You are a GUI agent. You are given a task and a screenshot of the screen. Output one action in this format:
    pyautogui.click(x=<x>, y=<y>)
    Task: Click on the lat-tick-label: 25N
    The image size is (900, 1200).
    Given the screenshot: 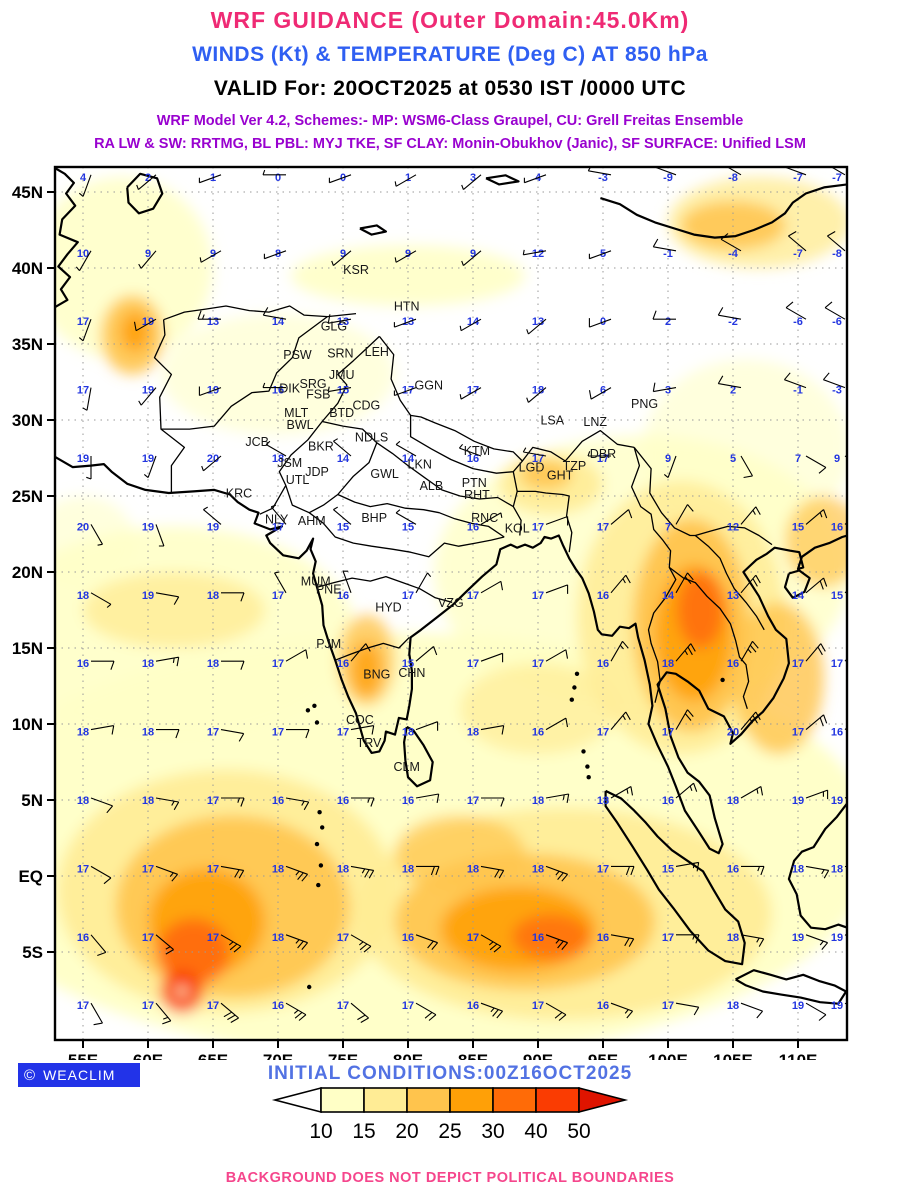 What is the action you would take?
    pyautogui.click(x=27, y=496)
    